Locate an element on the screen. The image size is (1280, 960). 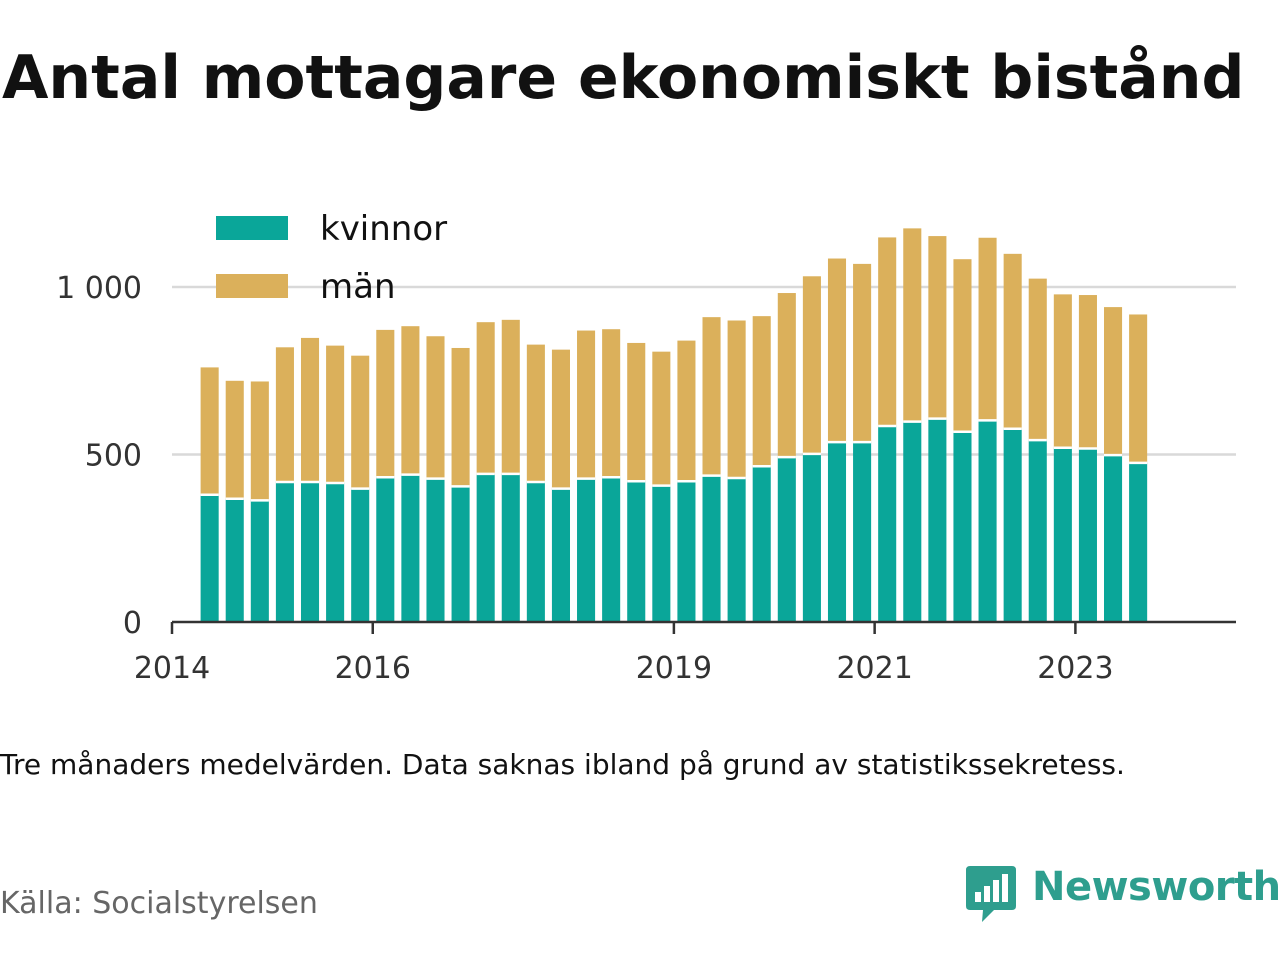
chart-title: Antal mottagare ekonomiskt bistånd is located at coordinates (623, 78).